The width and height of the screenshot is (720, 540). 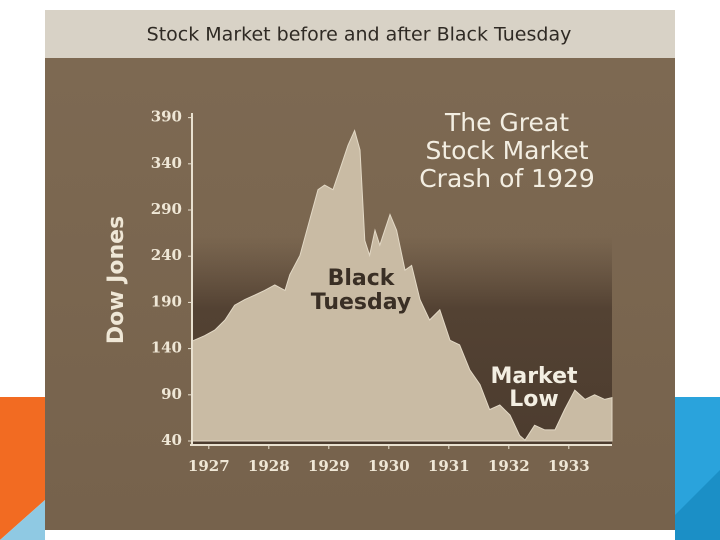 What do you see at coordinates (389, 466) in the screenshot?
I see `x-tick-label: 1930` at bounding box center [389, 466].